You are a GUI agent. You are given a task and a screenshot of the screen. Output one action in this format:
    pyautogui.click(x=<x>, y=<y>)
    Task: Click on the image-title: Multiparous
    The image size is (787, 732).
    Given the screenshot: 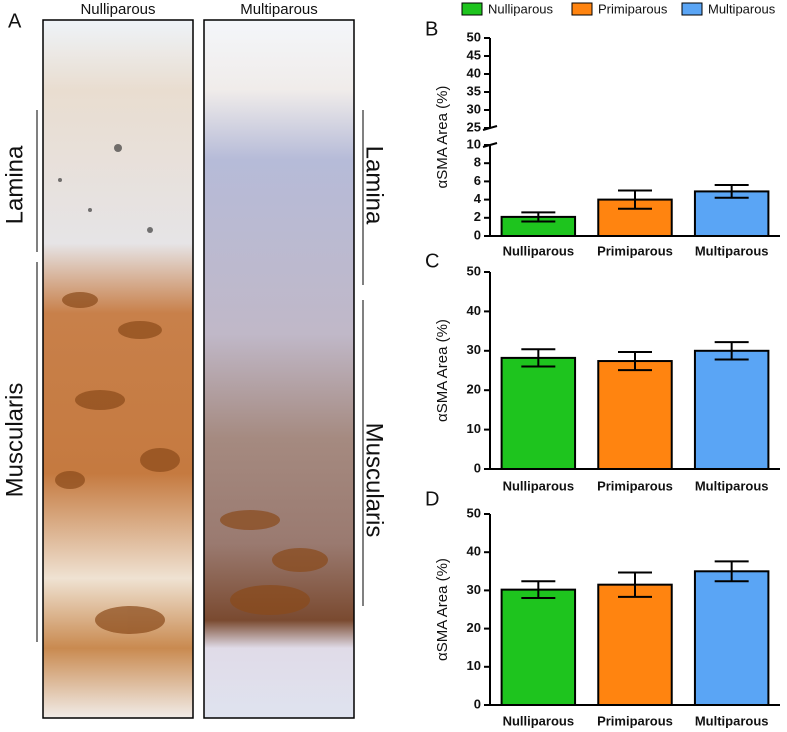 What is the action you would take?
    pyautogui.click(x=279, y=9)
    